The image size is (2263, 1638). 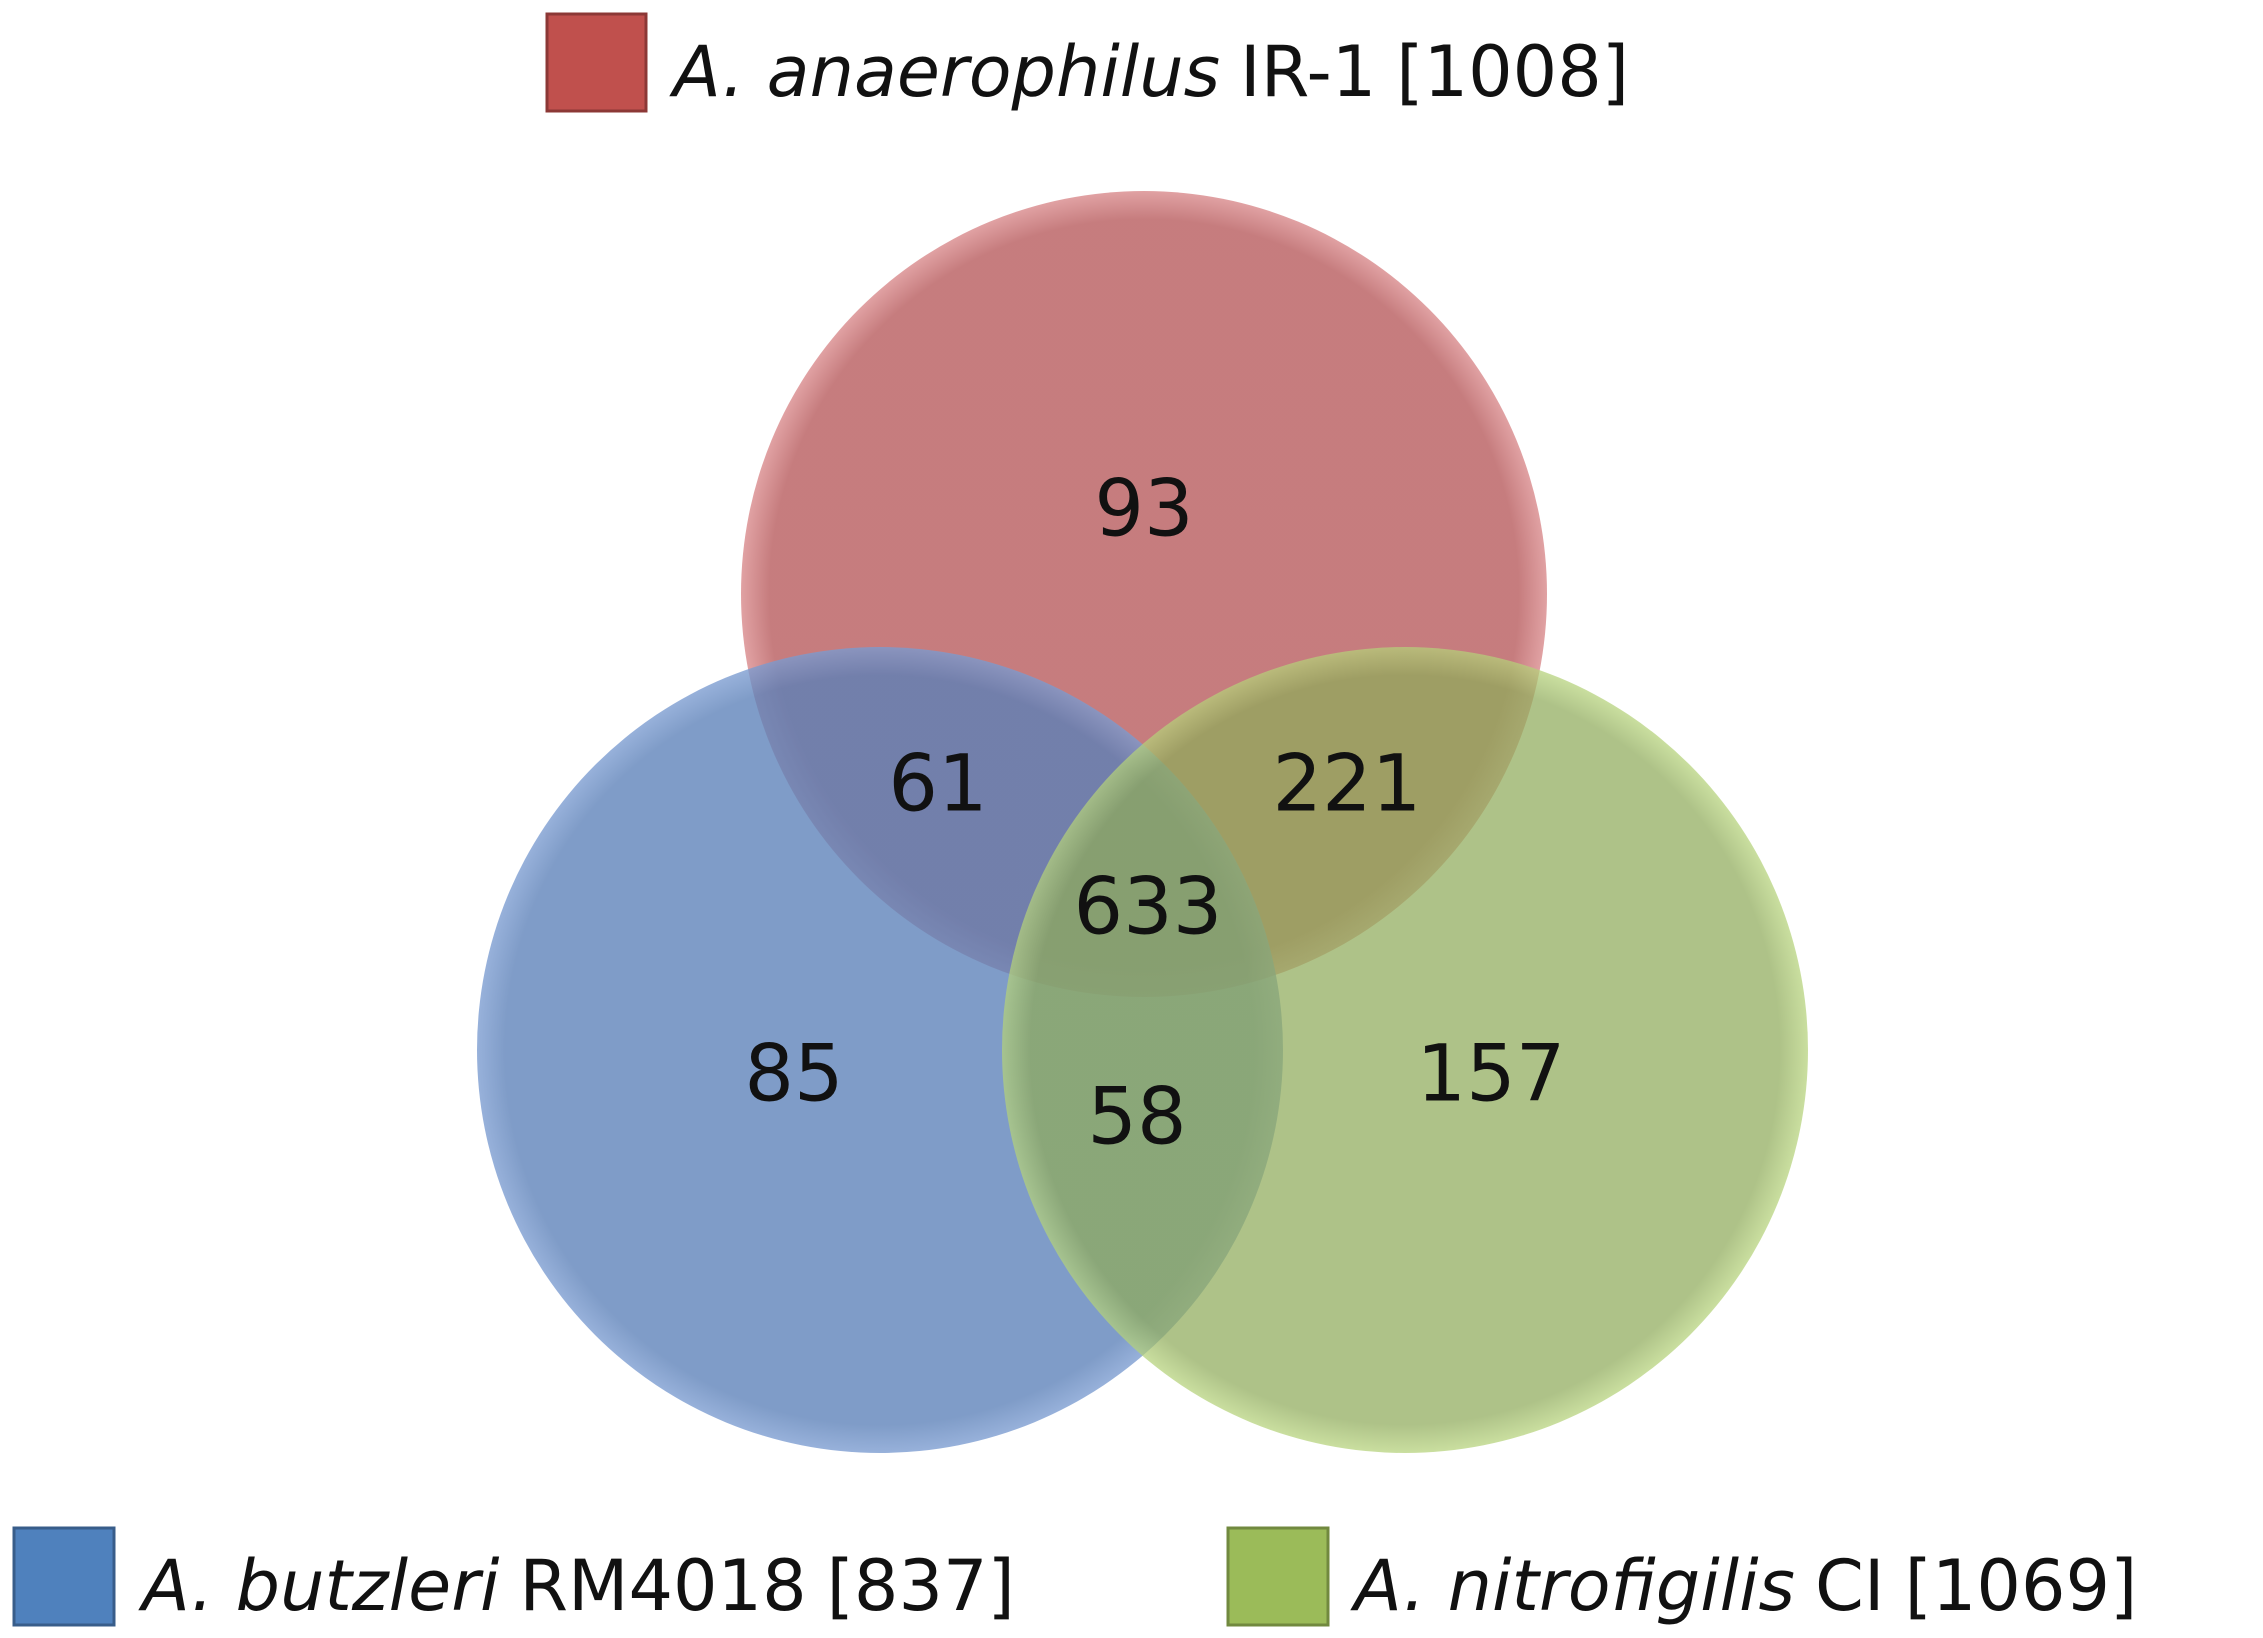 I want to click on legend-label: A. butzleri RM4018 [837], so click(x=576, y=1586).